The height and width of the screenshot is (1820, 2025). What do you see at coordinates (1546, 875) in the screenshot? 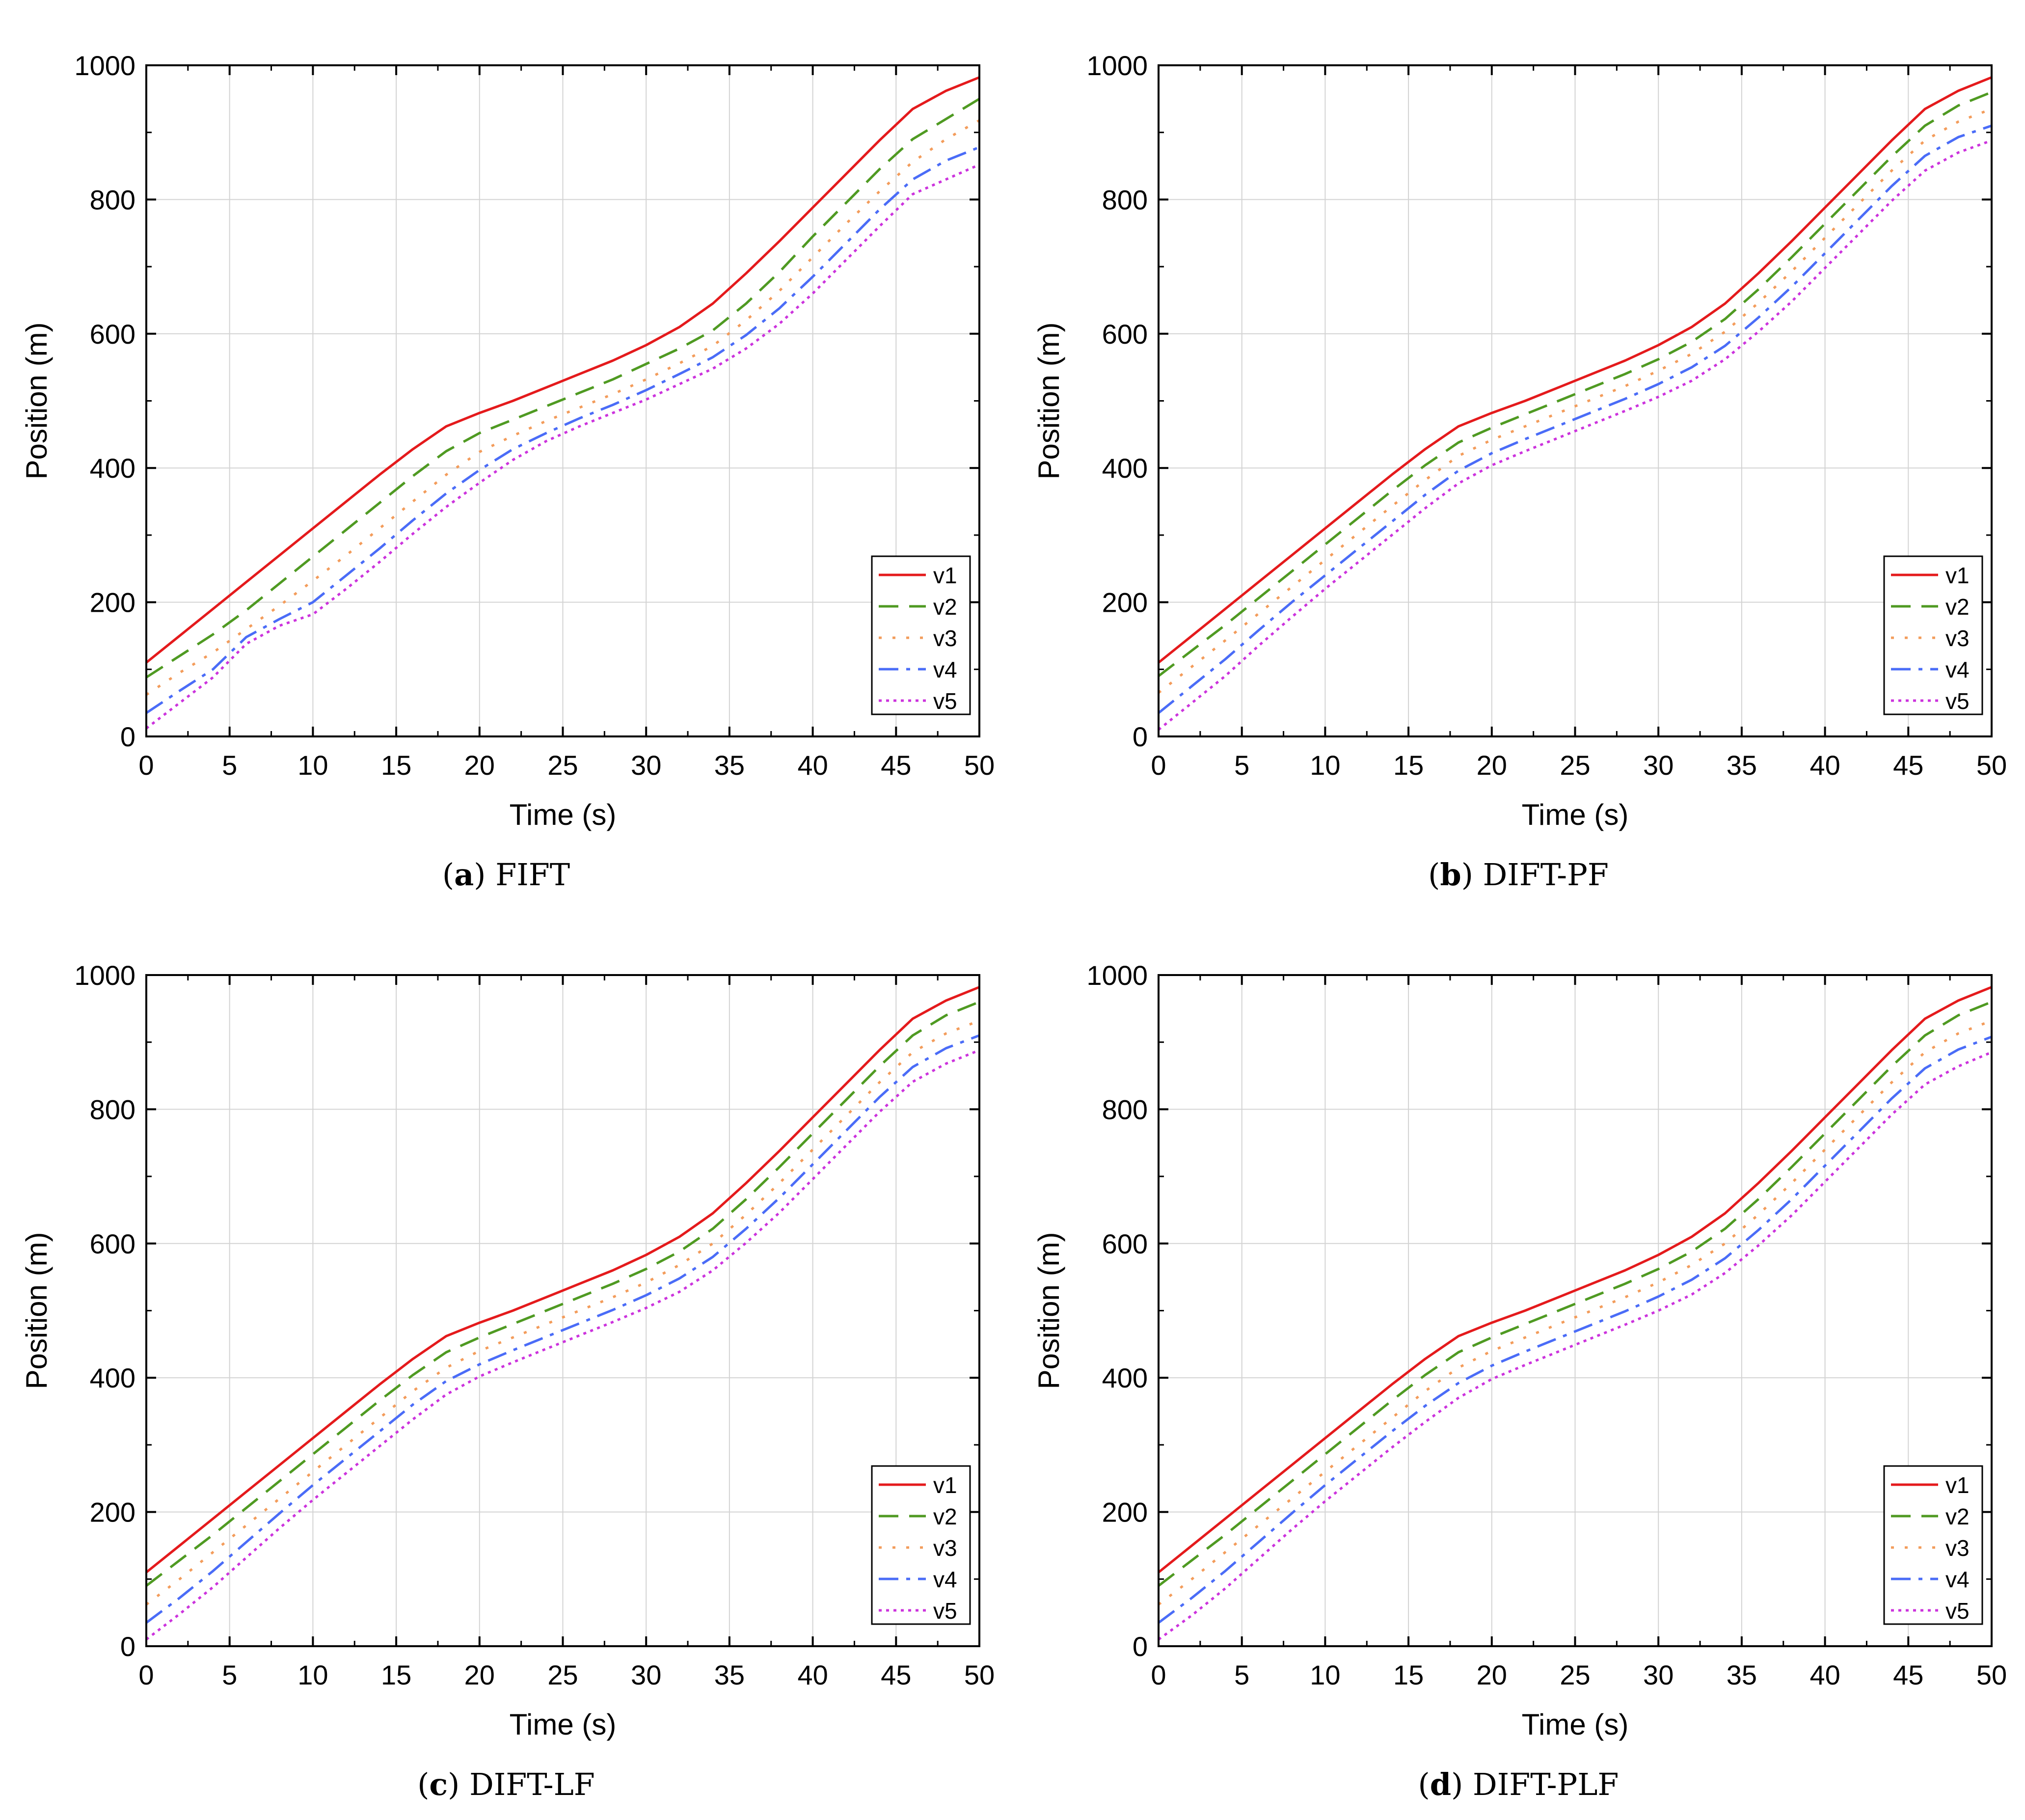
I see `caption-title: DIFT-PF` at bounding box center [1546, 875].